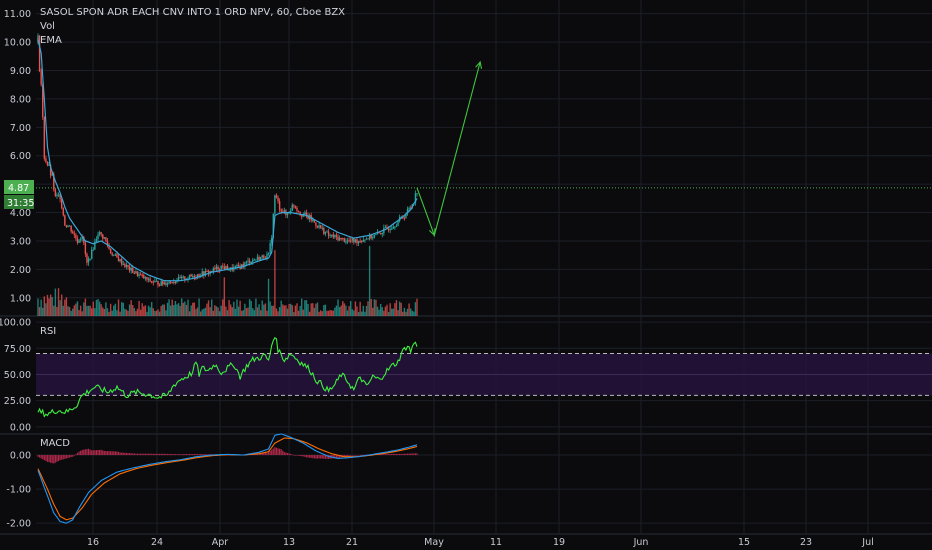 The image size is (932, 550). What do you see at coordinates (20, 128) in the screenshot?
I see `price-y-tick-label: 7.00` at bounding box center [20, 128].